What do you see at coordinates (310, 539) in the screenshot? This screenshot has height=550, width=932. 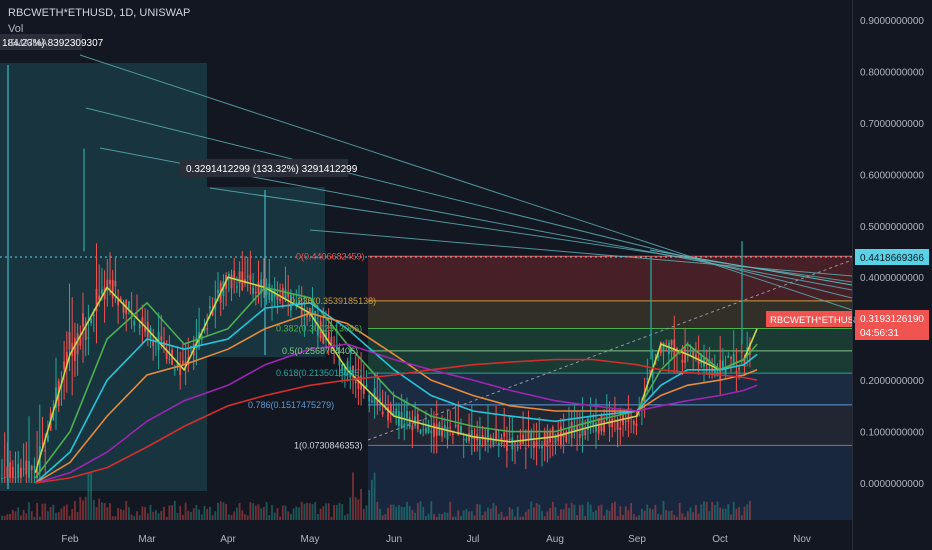 I see `time-tick: May` at bounding box center [310, 539].